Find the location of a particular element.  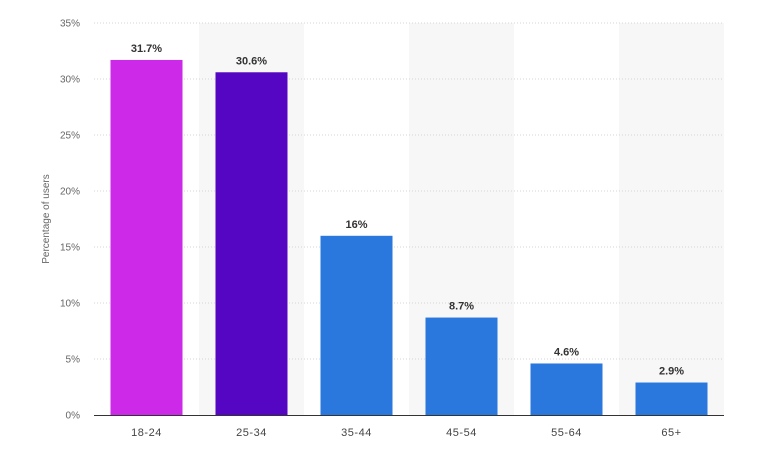

y-tick-label: 0% is located at coordinates (73, 416).